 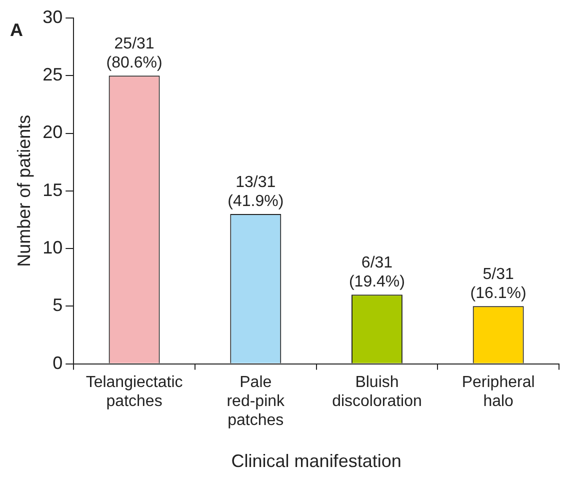 What do you see at coordinates (57, 362) in the screenshot?
I see `y-tick-label: 0` at bounding box center [57, 362].